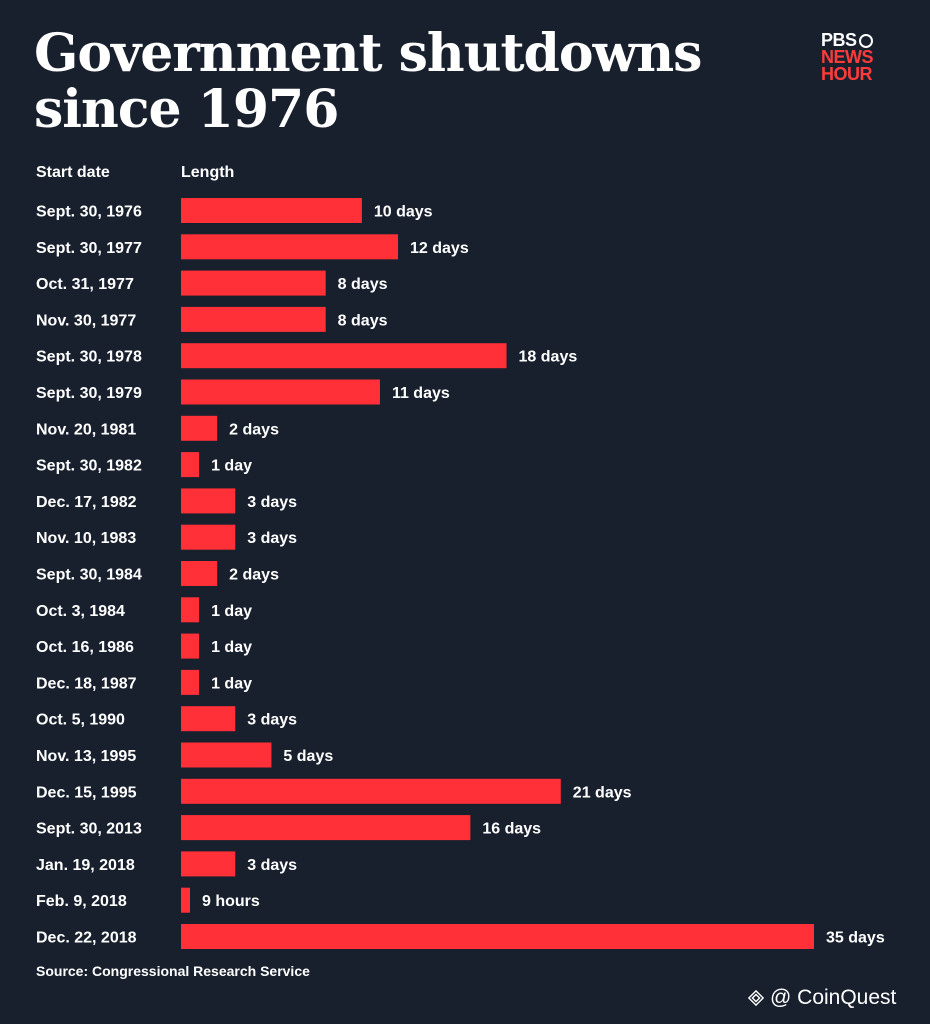 Image resolution: width=930 pixels, height=1024 pixels. What do you see at coordinates (86, 538) in the screenshot?
I see `date-label: Nov. 10, 1983` at bounding box center [86, 538].